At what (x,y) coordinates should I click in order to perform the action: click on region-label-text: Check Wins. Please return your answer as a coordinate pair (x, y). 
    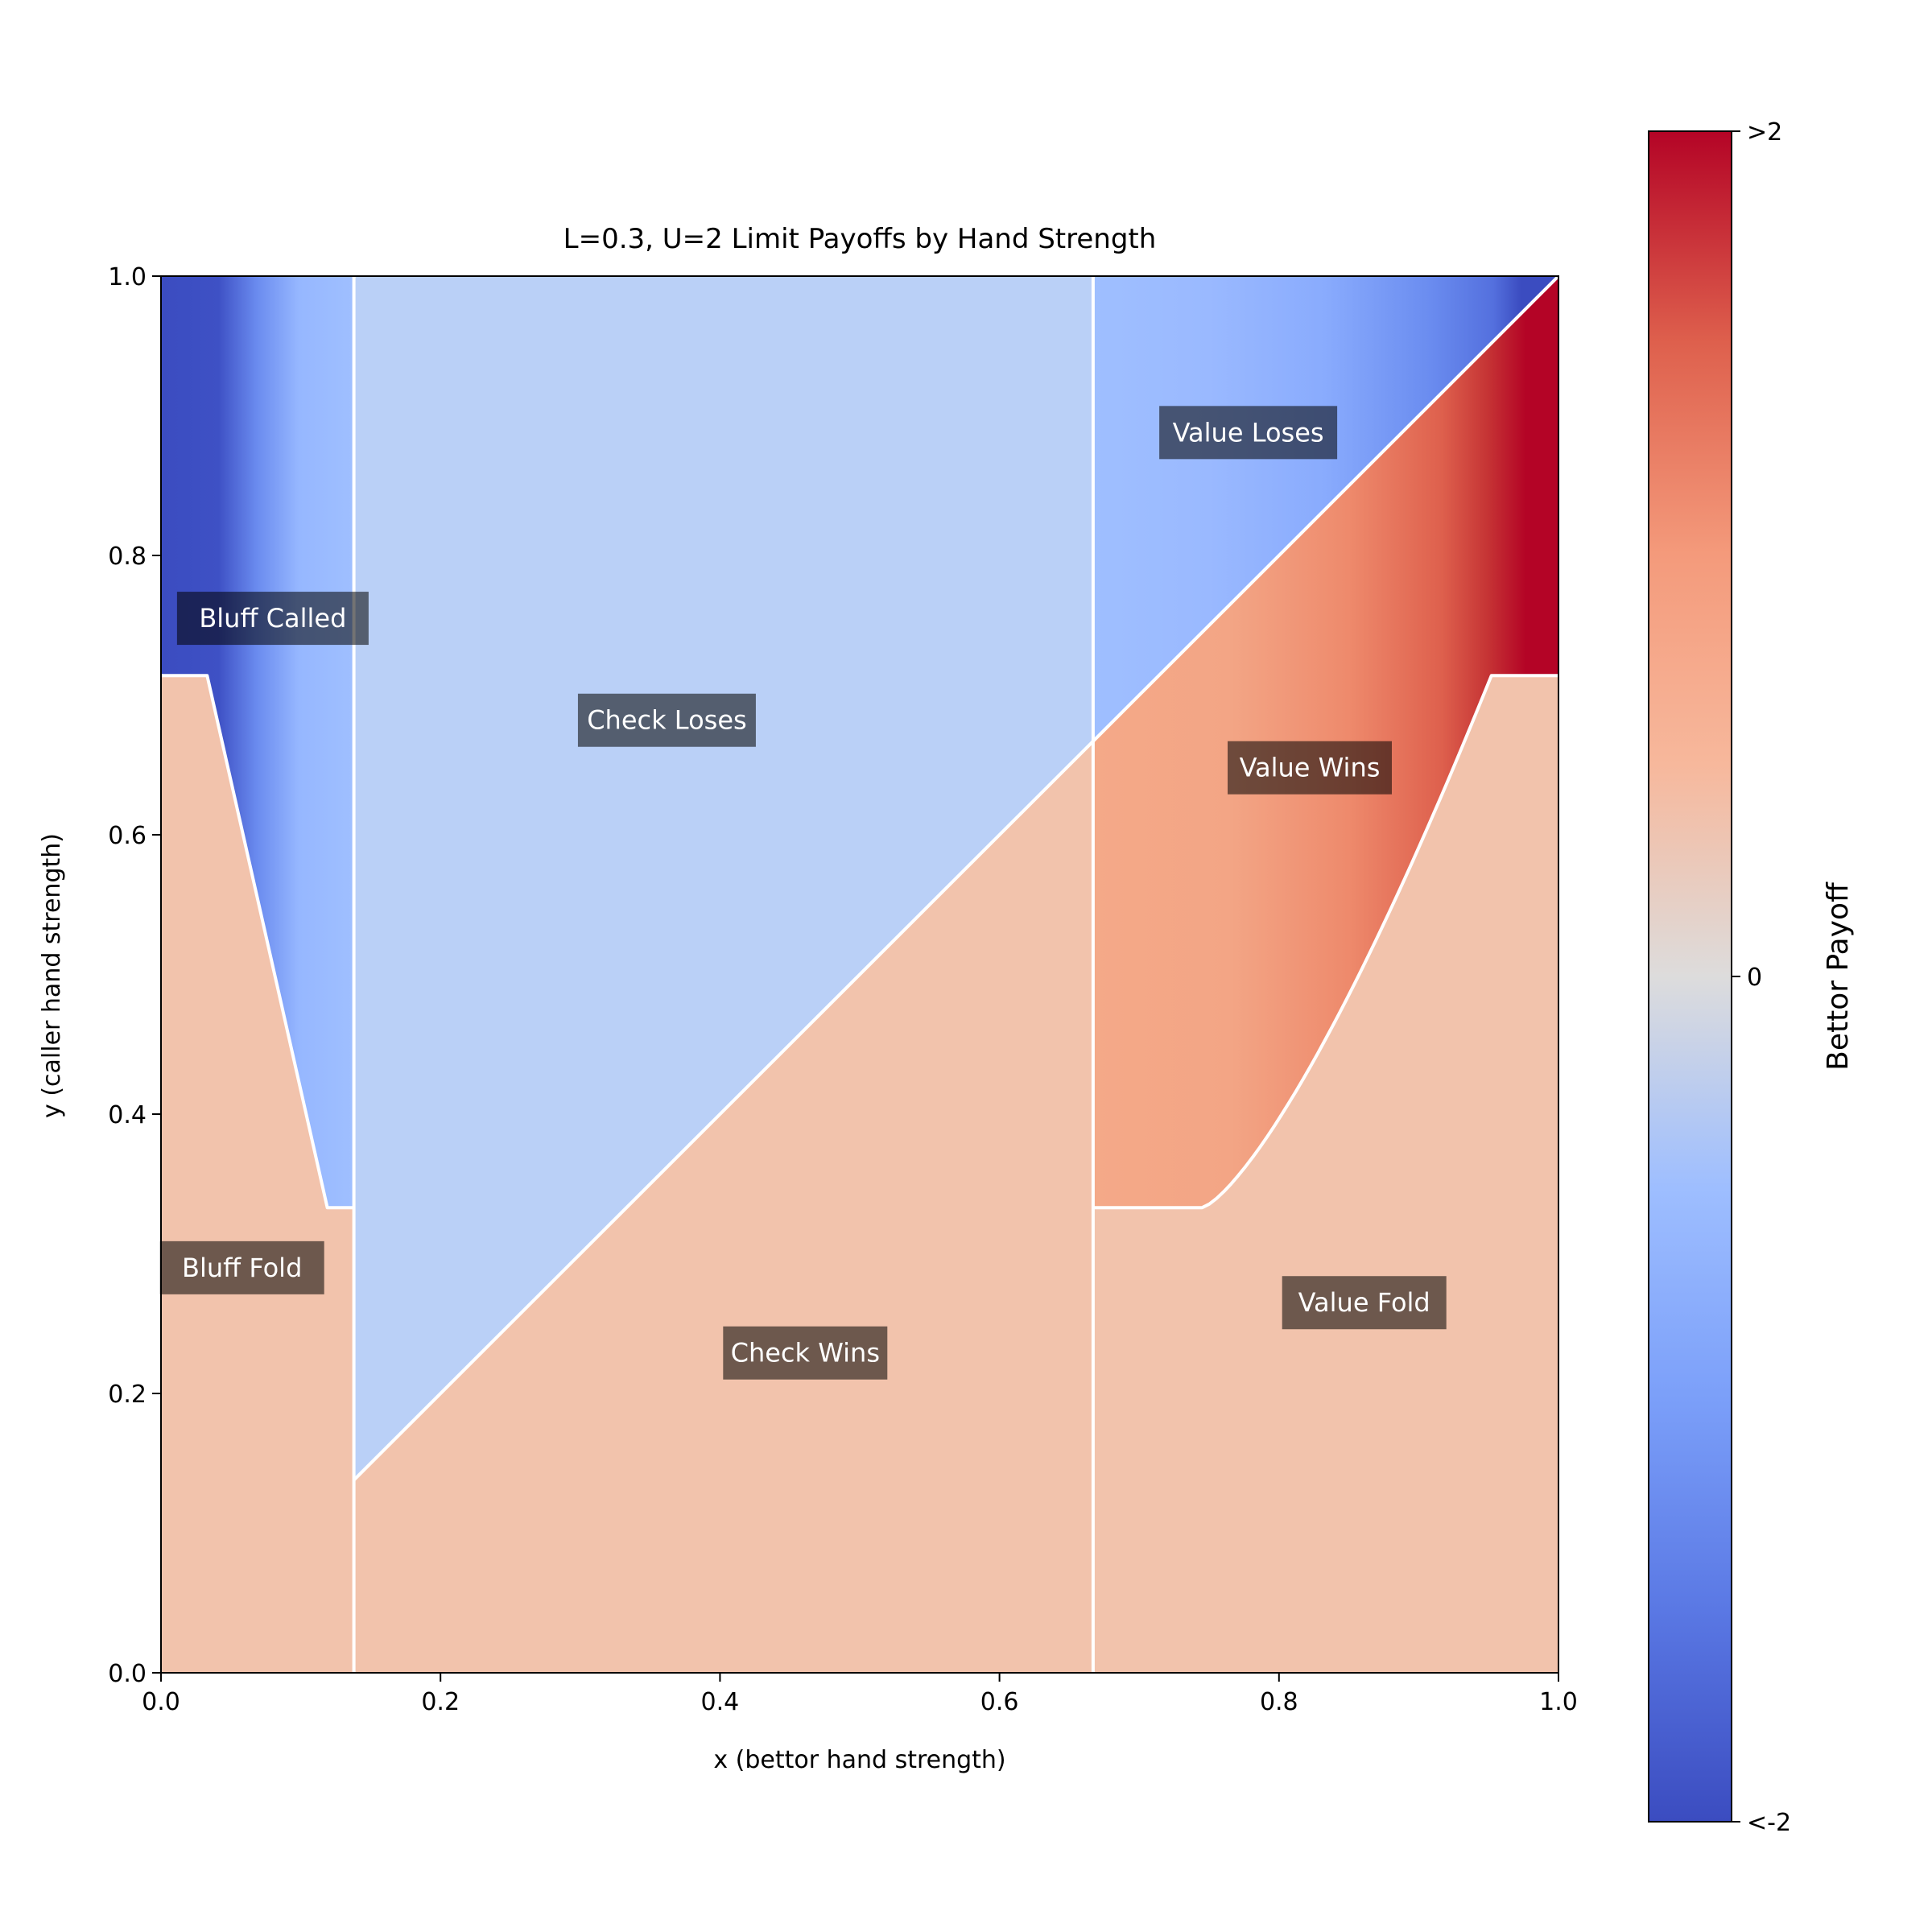
    Looking at the image, I should click on (805, 1353).